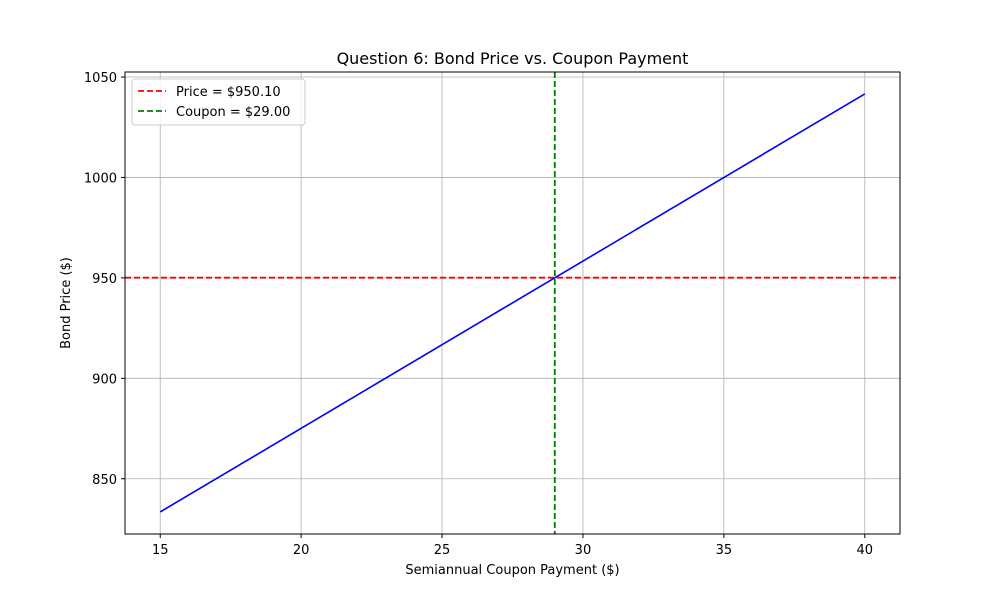  Describe the element at coordinates (724, 550) in the screenshot. I see `x-tick-label: 35` at that location.